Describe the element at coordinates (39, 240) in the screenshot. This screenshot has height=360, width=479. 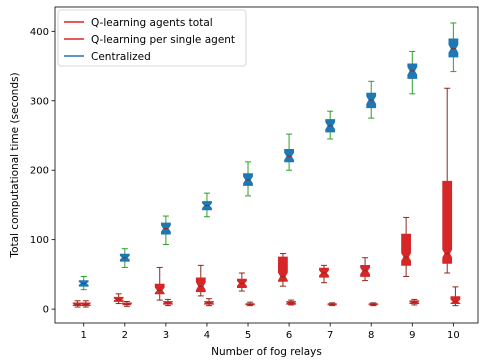
I see `y-tick-label: 100` at that location.